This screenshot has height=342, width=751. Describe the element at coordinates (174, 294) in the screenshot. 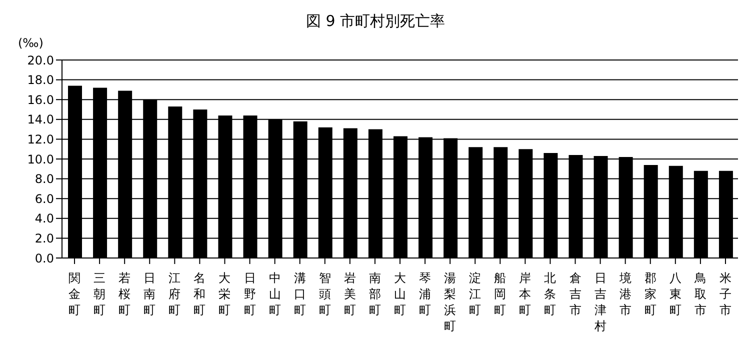

I see `x-tick-label: 江府町` at that location.